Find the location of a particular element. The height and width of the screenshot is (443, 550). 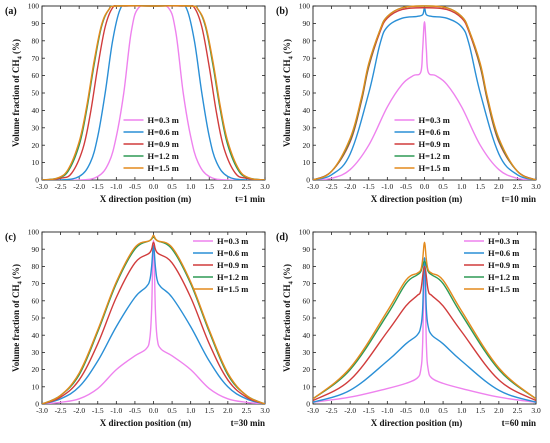

panel-label: (c) is located at coordinates (10, 237).